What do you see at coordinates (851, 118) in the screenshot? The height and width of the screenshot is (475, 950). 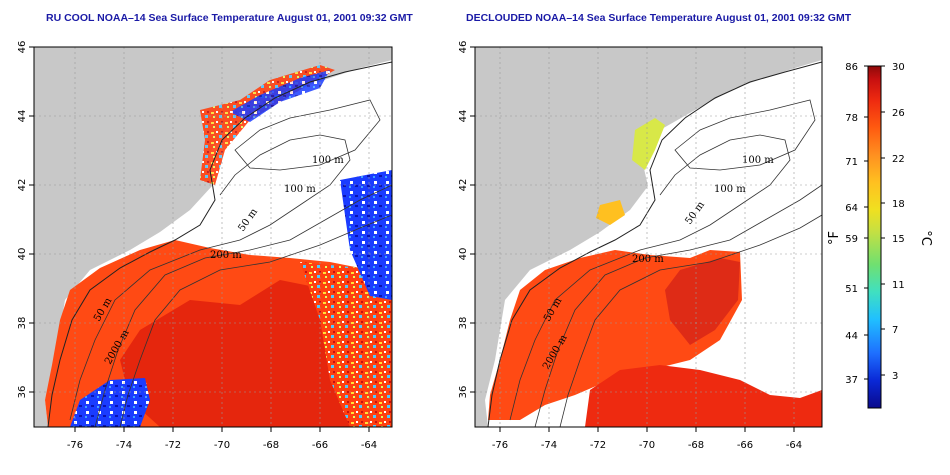 I see `colorbar-f-tick: 78` at bounding box center [851, 118].